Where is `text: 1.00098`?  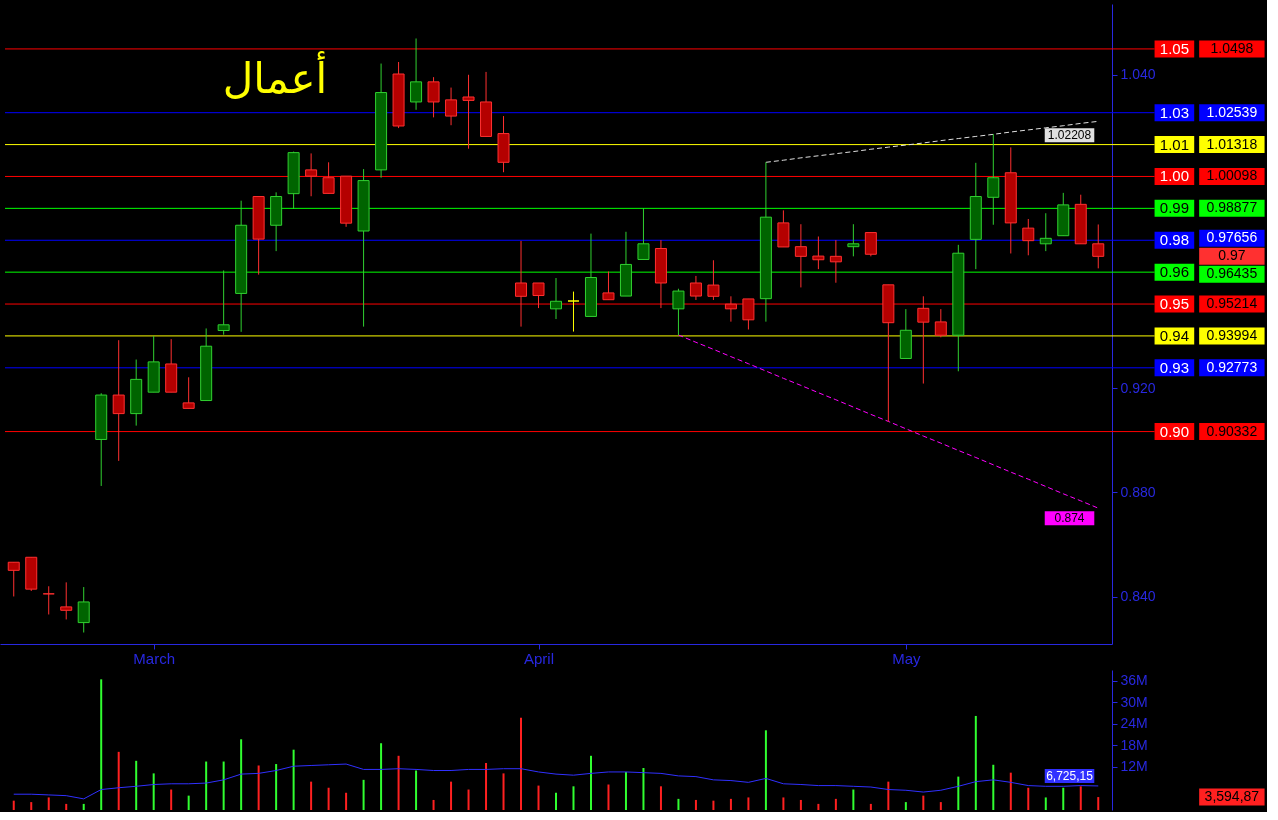 text: 1.00098 is located at coordinates (1232, 175).